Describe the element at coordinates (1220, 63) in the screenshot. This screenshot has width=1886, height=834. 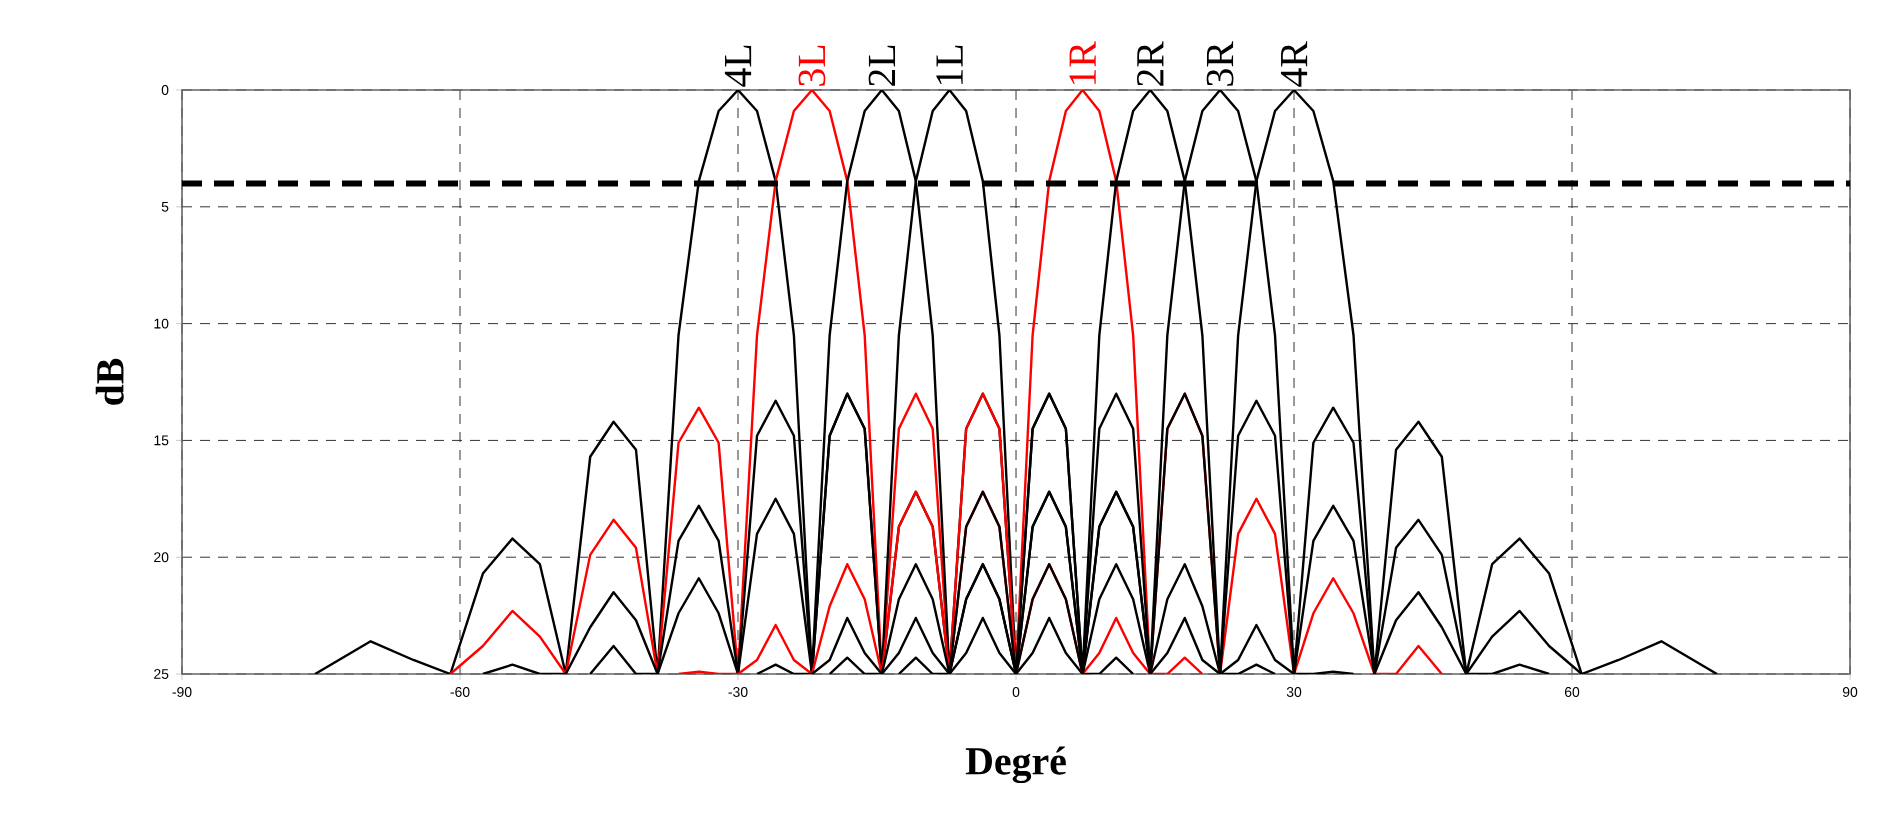
I see `text: 3R` at that location.